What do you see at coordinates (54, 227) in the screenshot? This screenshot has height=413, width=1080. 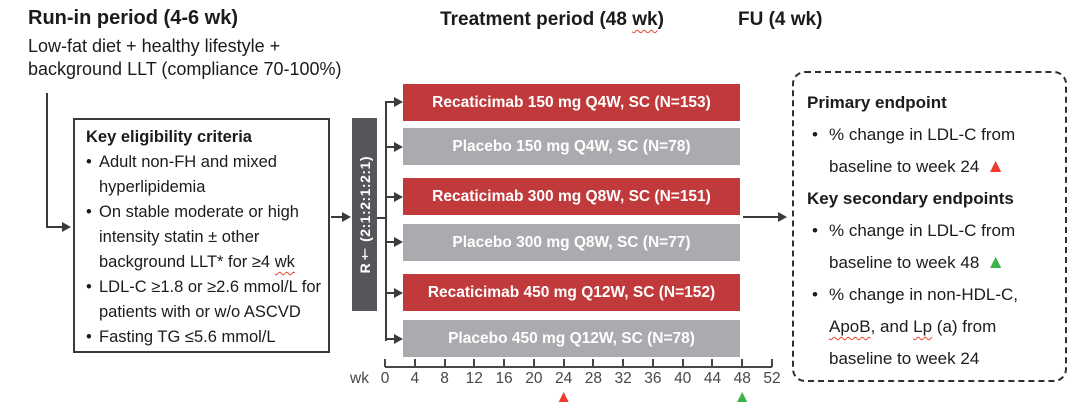 I see `runin-connector-horizontal-line` at bounding box center [54, 227].